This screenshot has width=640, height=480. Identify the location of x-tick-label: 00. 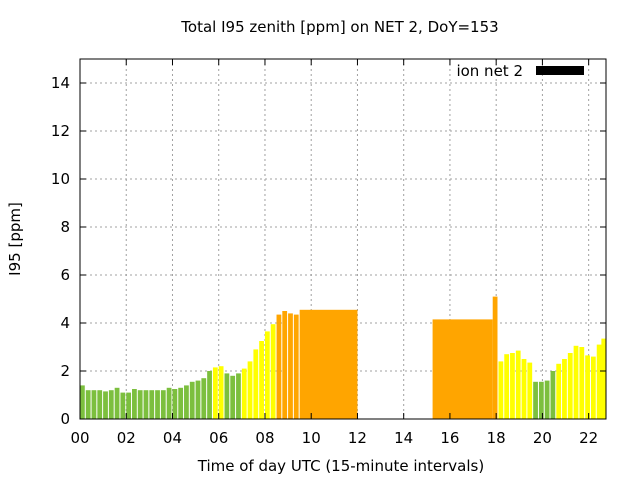
(79, 438).